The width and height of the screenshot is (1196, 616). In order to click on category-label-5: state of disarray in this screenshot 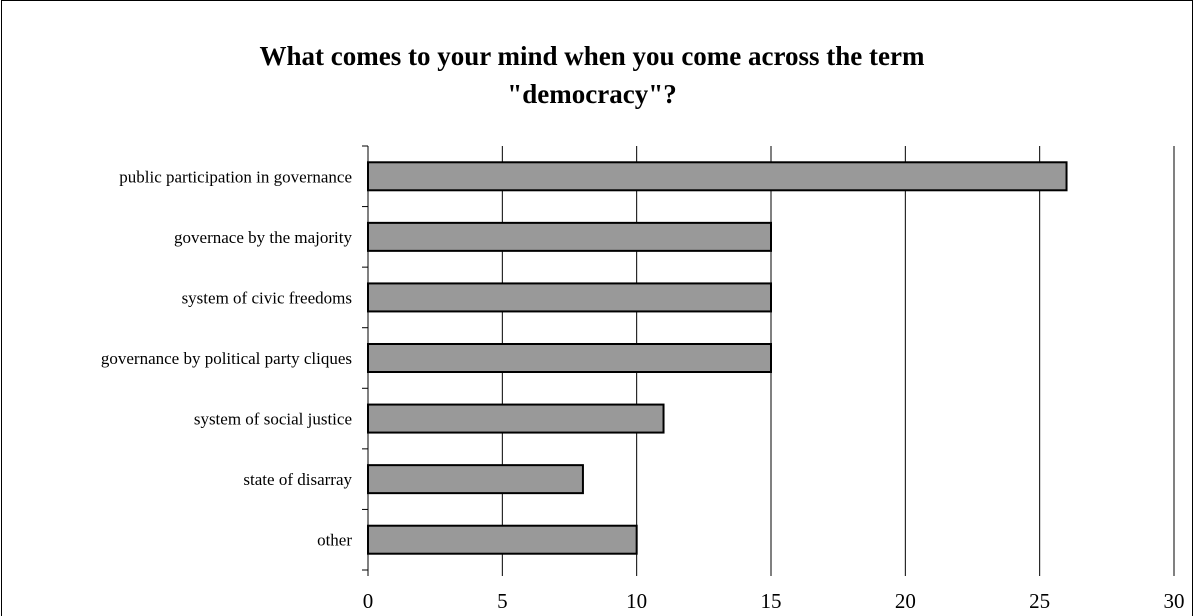, I will do `click(297, 479)`.